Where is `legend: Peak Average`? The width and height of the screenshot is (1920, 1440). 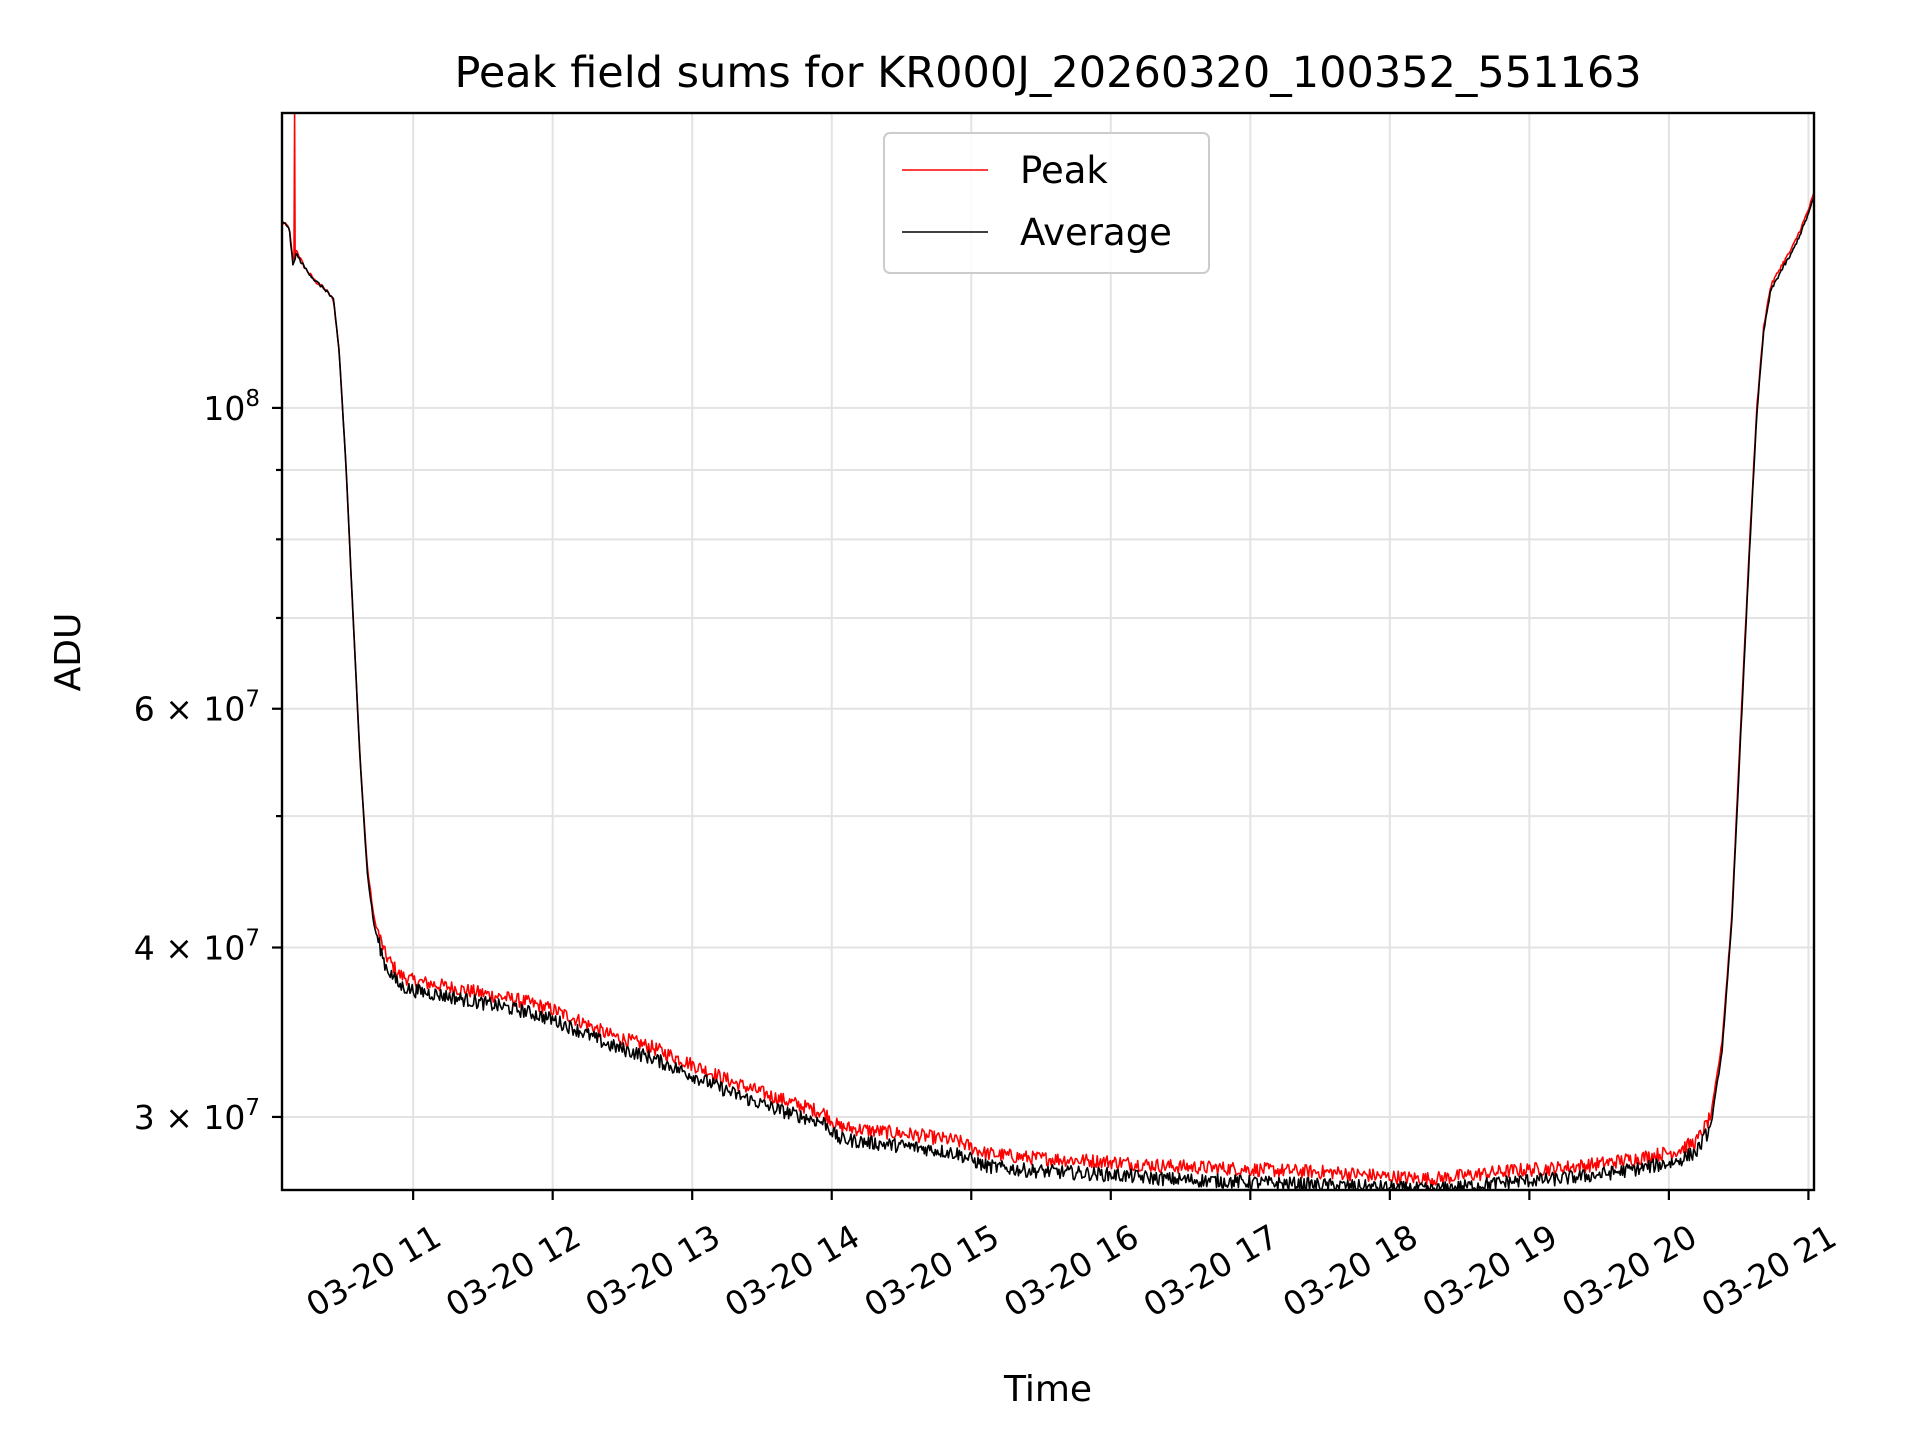
legend: Peak Average is located at coordinates (1046, 203).